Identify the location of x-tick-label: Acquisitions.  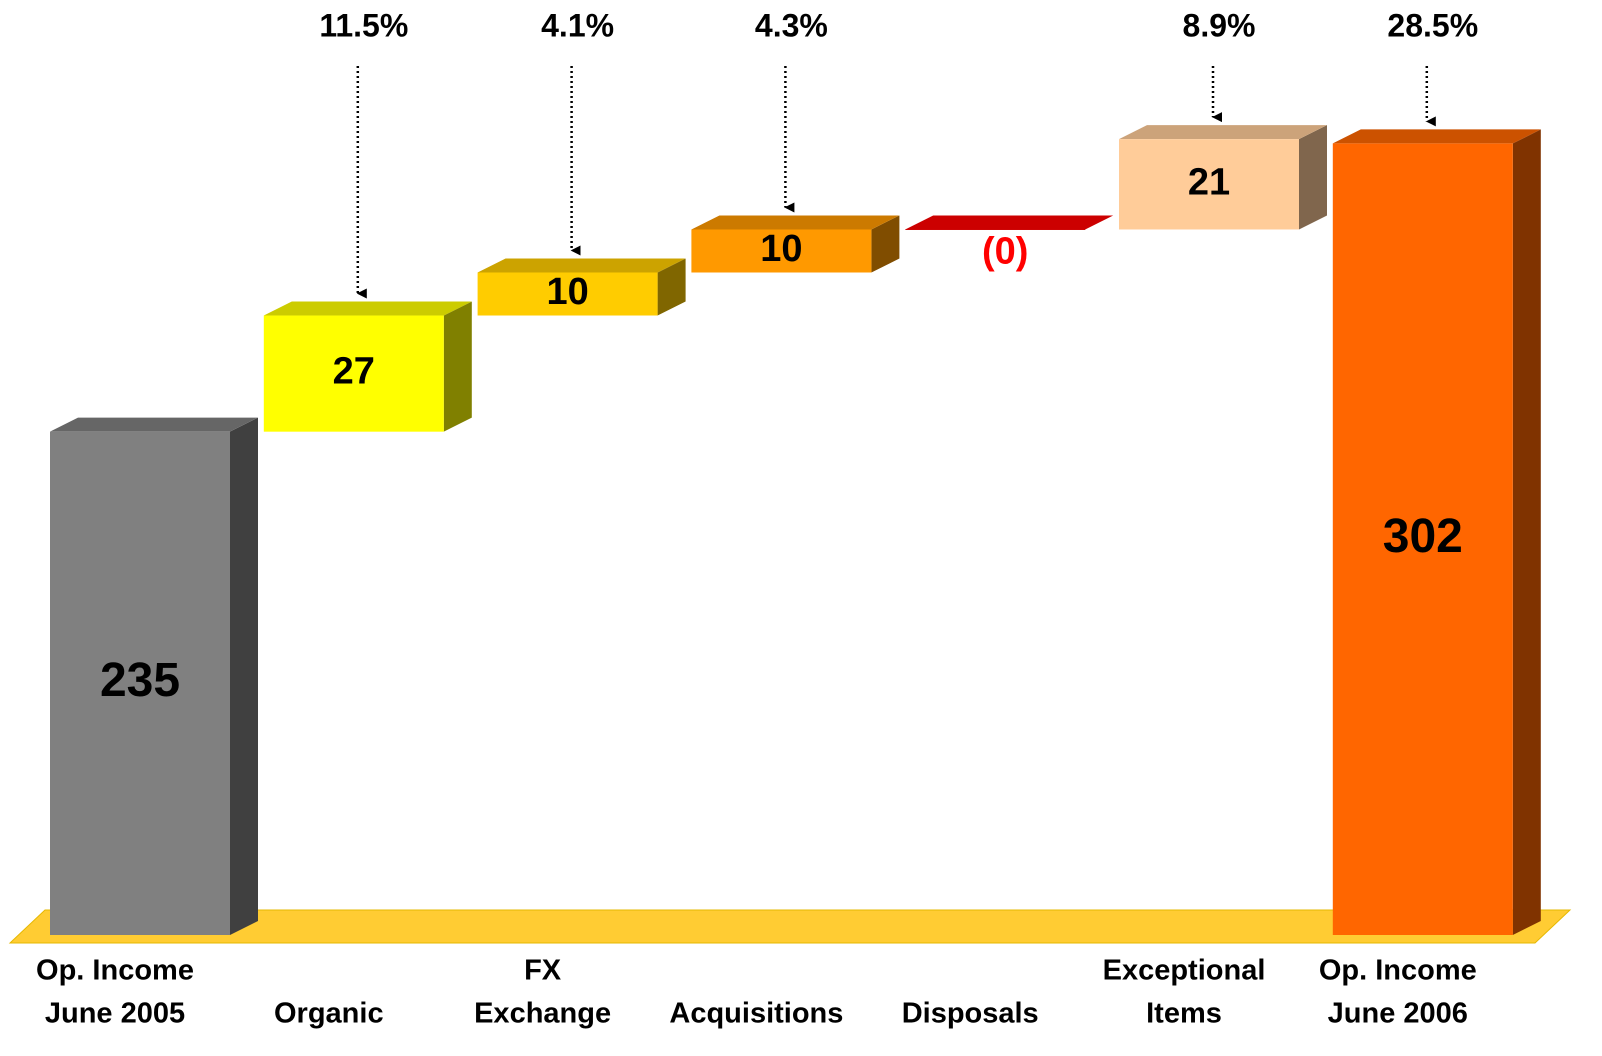
(756, 1014).